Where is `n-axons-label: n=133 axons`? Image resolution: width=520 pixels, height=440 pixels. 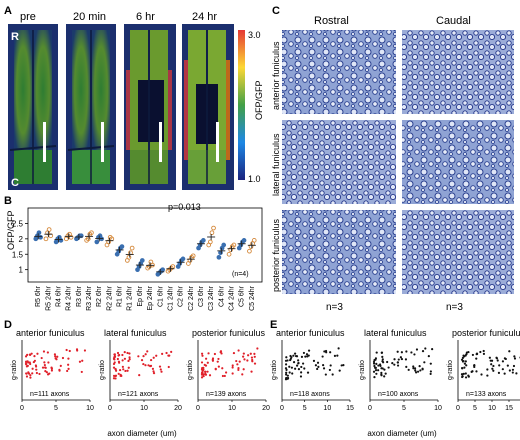
n-axons-label: n=133 axons is located at coordinates (486, 394).